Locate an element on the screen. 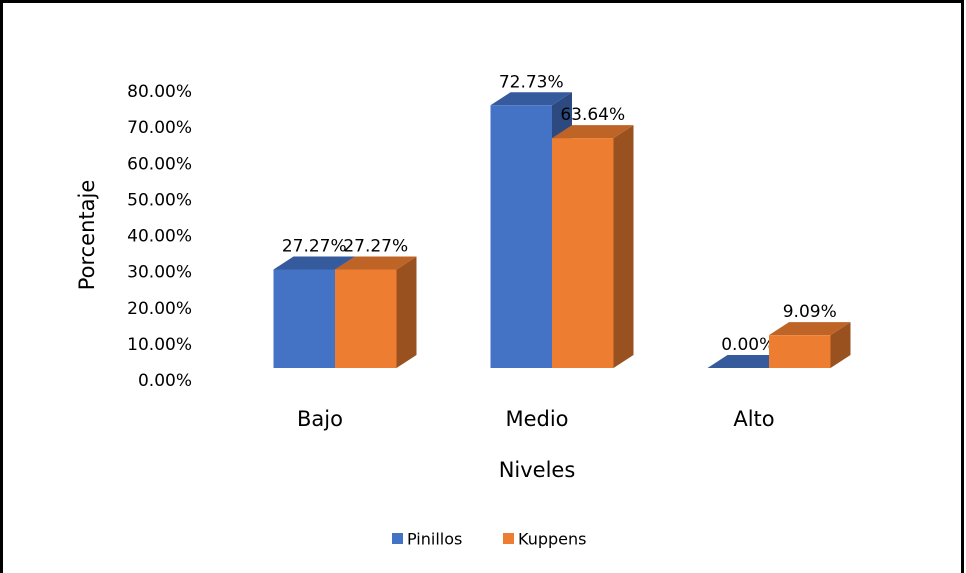 Image resolution: width=966 pixels, height=573 pixels. y-tick-label: 50.00% is located at coordinates (159, 200).